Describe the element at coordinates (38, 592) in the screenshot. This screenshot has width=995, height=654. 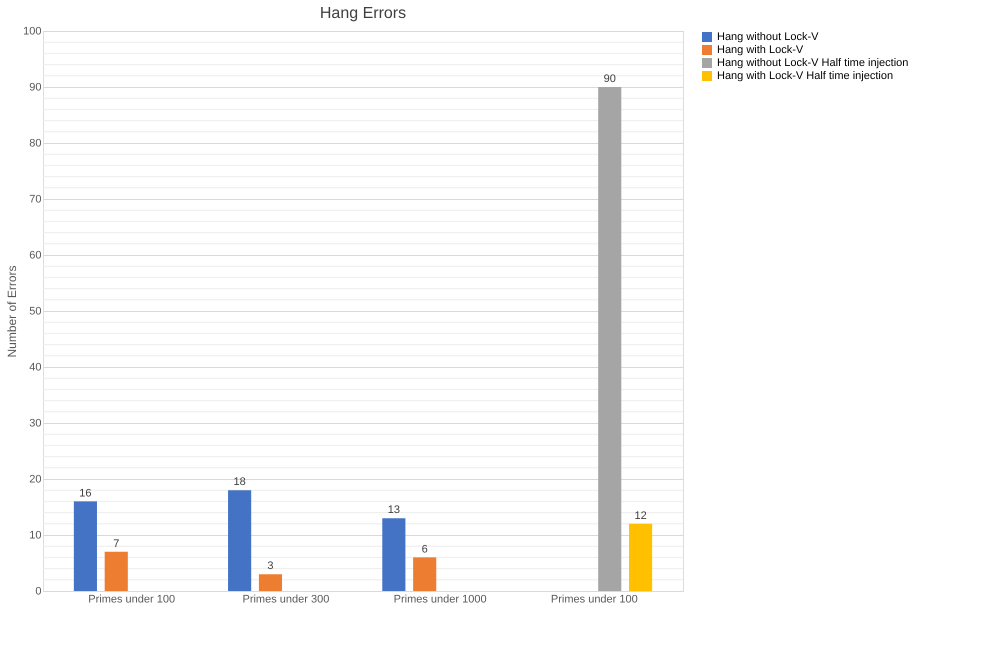
I see `y-tick-label: 0` at that location.